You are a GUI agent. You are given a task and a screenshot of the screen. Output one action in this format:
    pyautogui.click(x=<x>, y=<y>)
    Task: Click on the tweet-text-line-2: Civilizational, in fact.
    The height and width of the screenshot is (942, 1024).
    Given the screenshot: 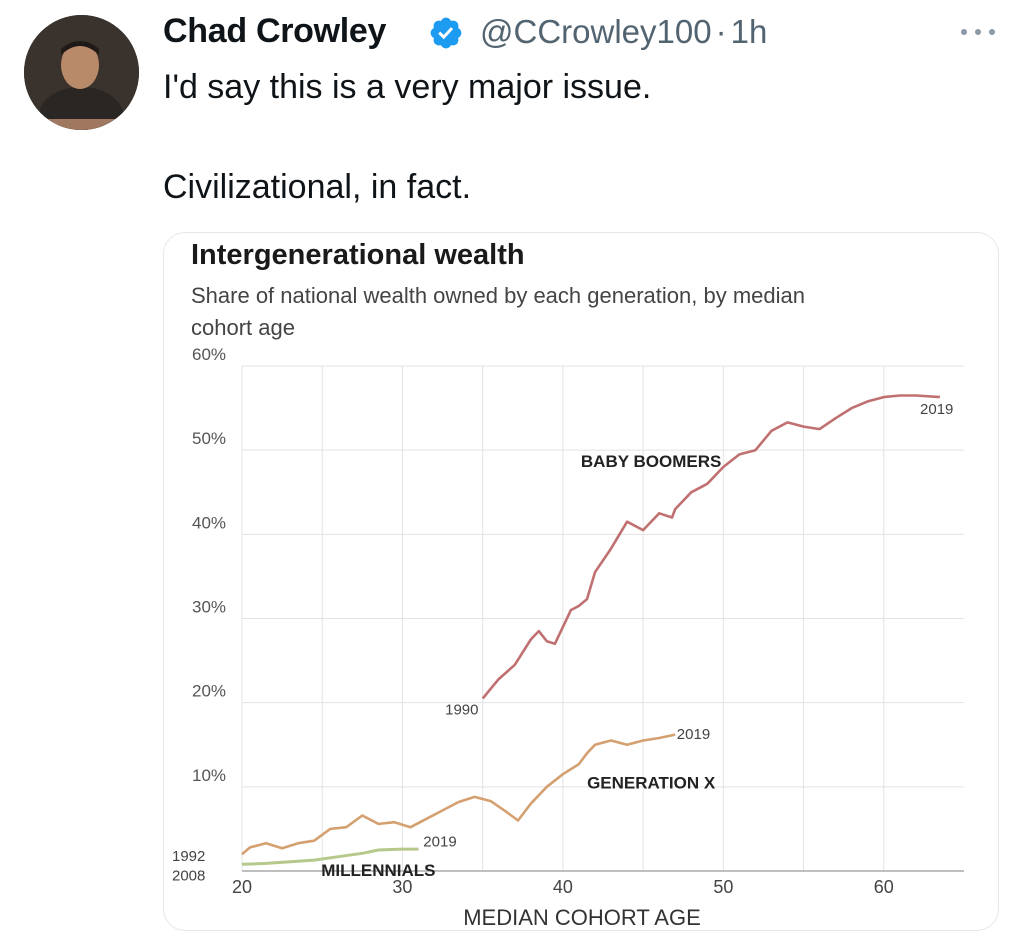 What is the action you would take?
    pyautogui.click(x=317, y=187)
    